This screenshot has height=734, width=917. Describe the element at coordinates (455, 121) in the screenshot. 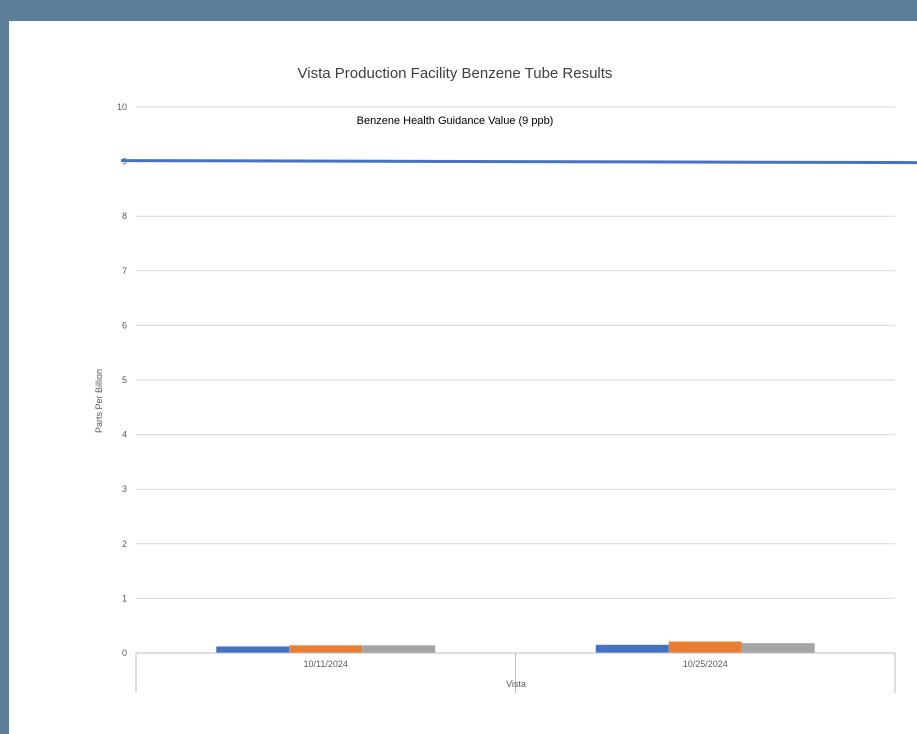

I see `reference-line-label: Benzene Health Guidance Value (9 ppb)` at that location.